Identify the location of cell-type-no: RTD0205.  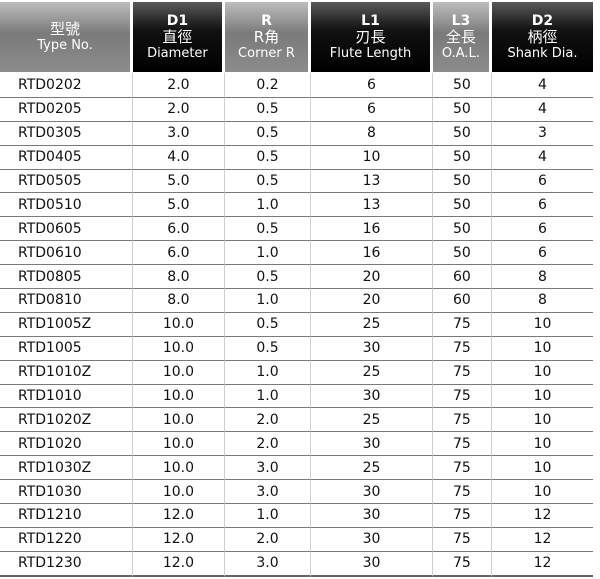
(66, 109).